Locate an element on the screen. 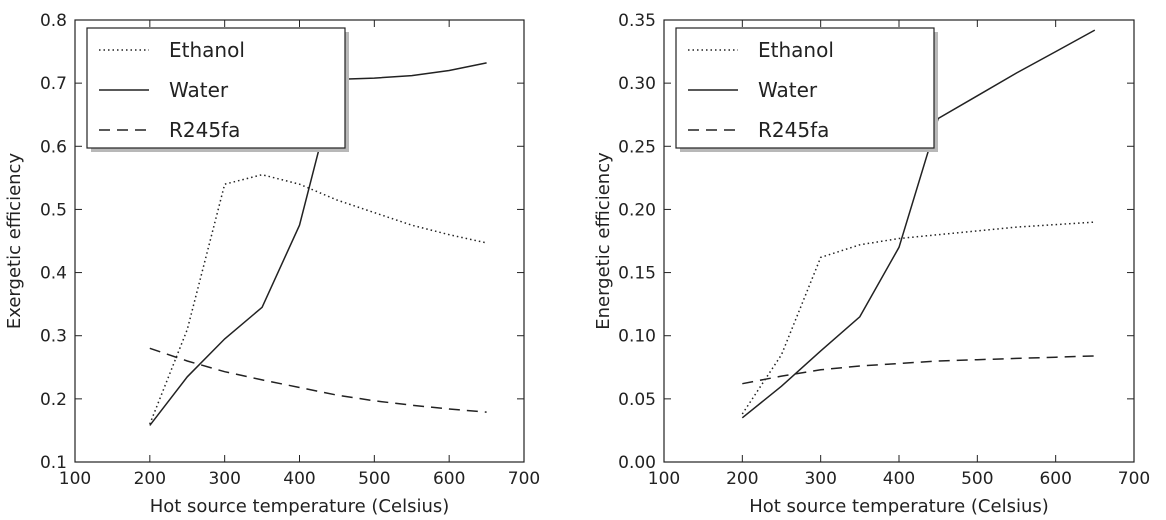 This screenshot has height=520, width=1166. y-tick-label: 0.3 is located at coordinates (53, 337).